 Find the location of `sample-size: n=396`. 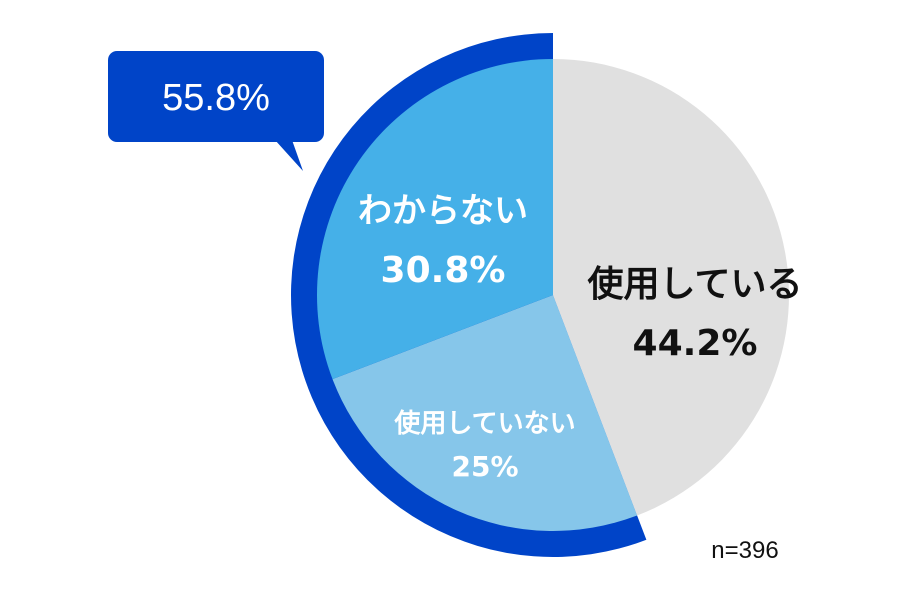

sample-size: n=396 is located at coordinates (744, 550).